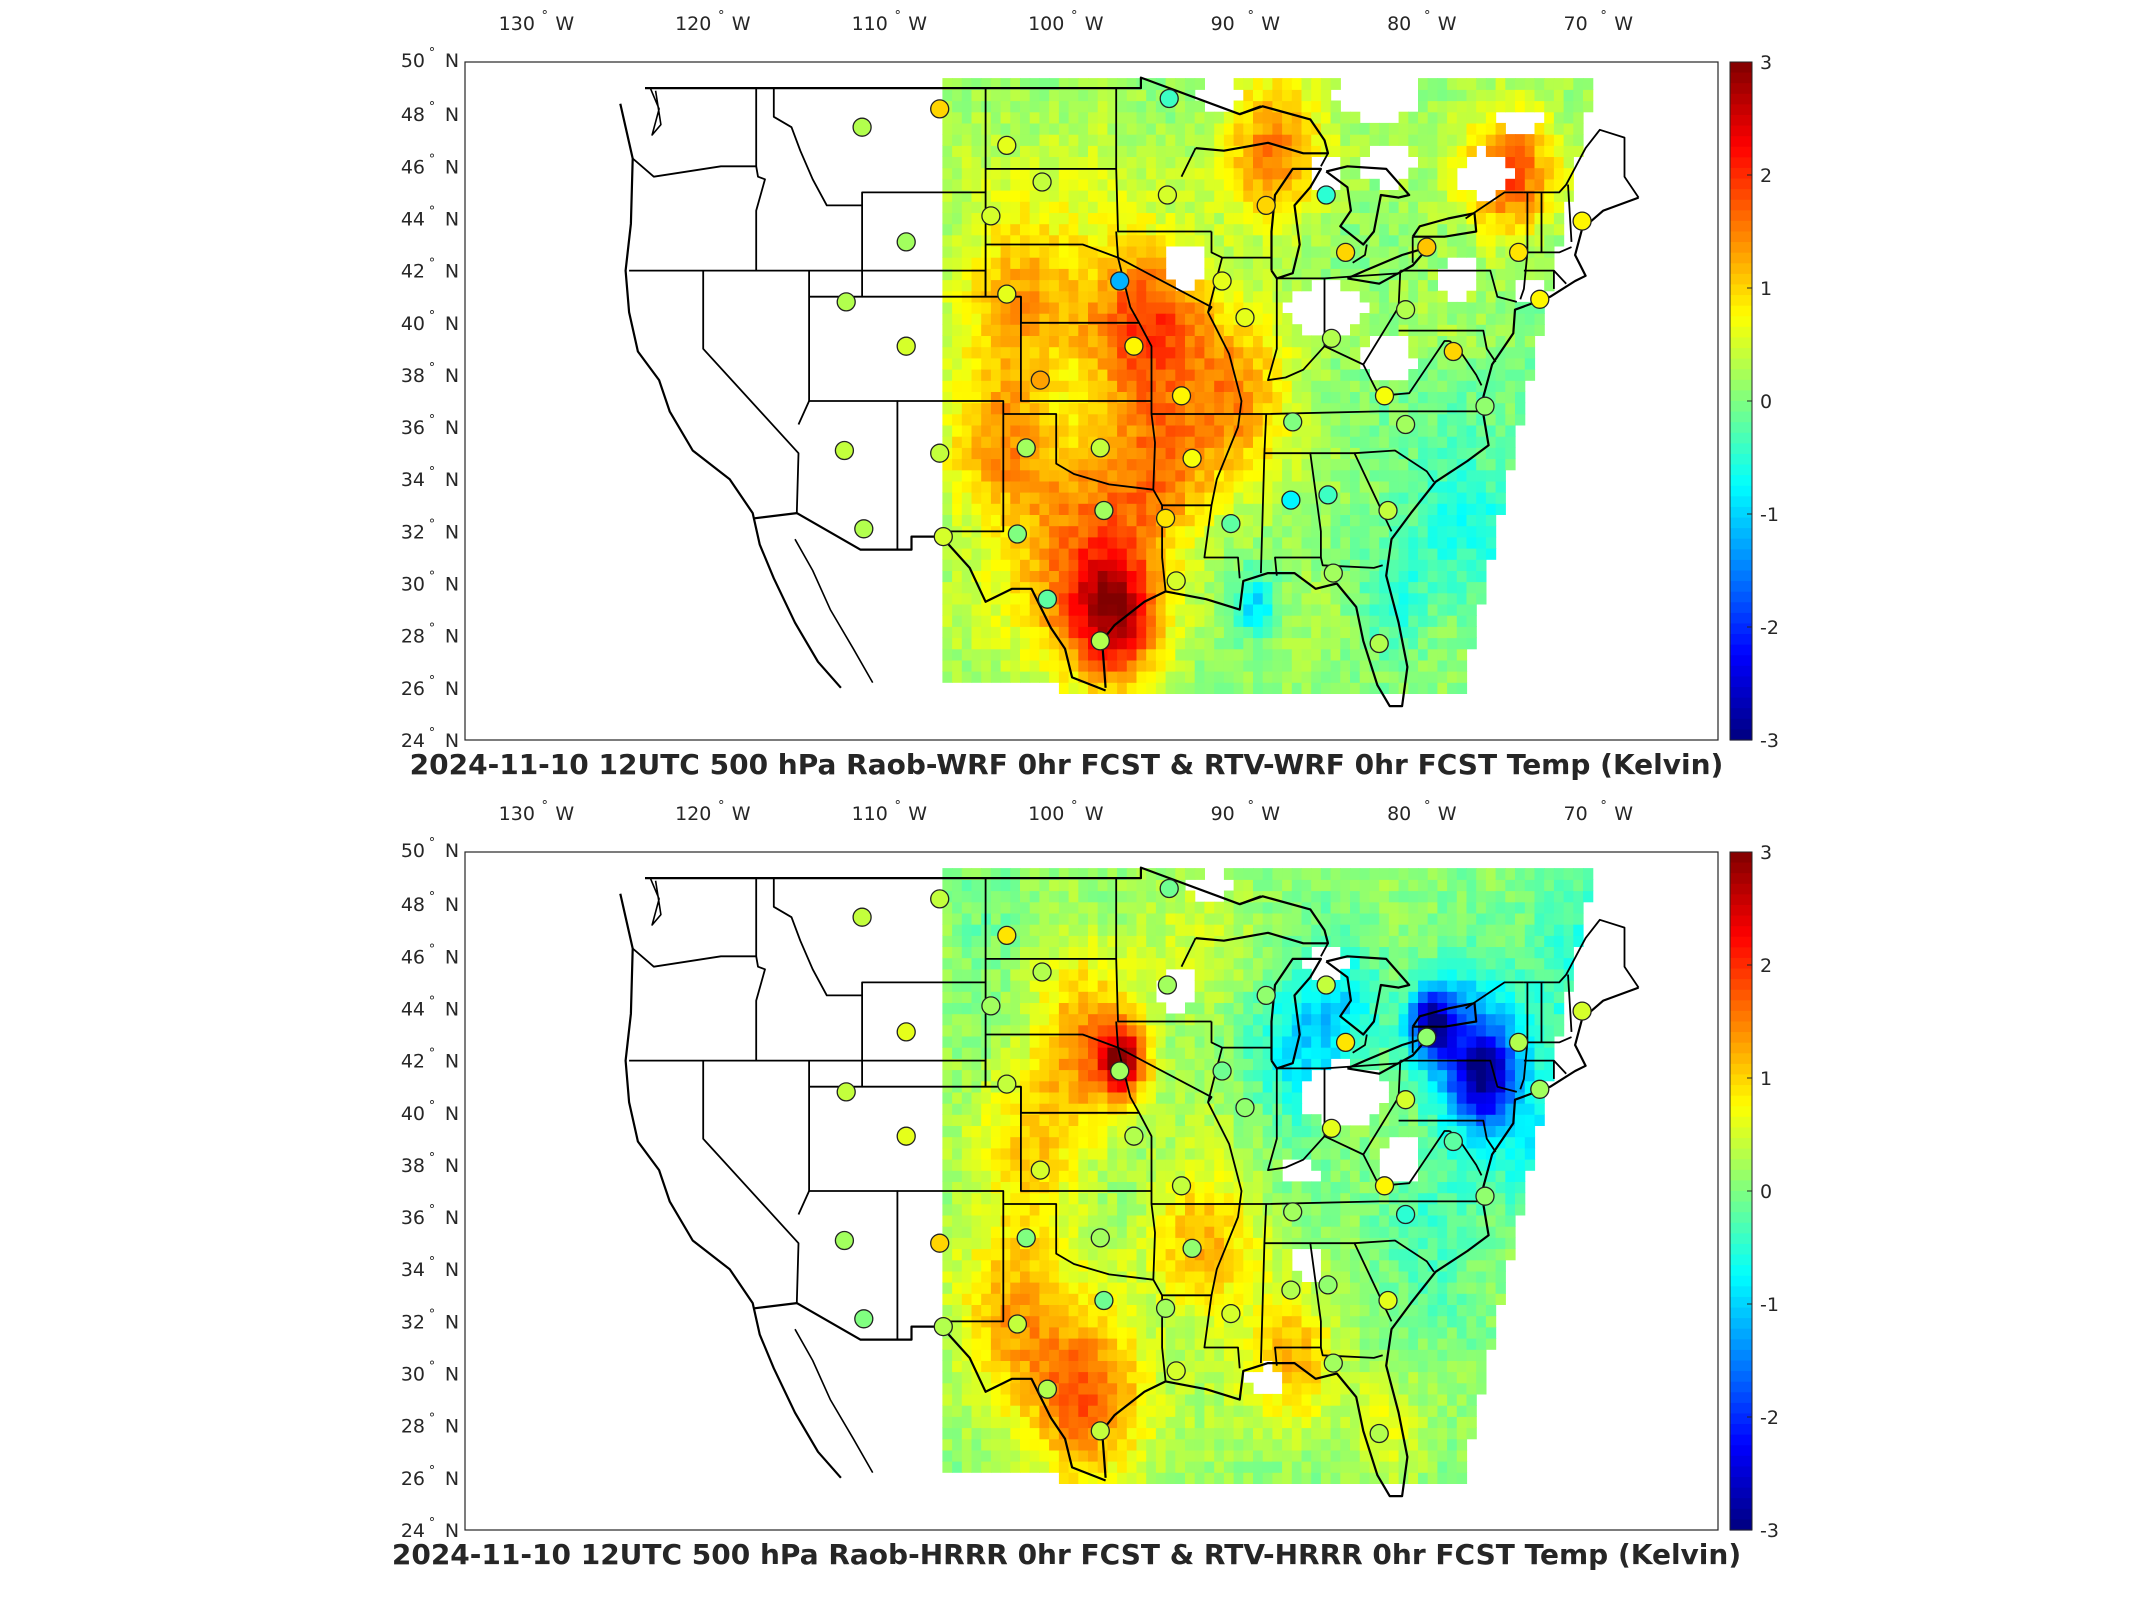 Image resolution: width=2133 pixels, height=1600 pixels. I want to click on lon-tick-label: 130, so click(517, 814).